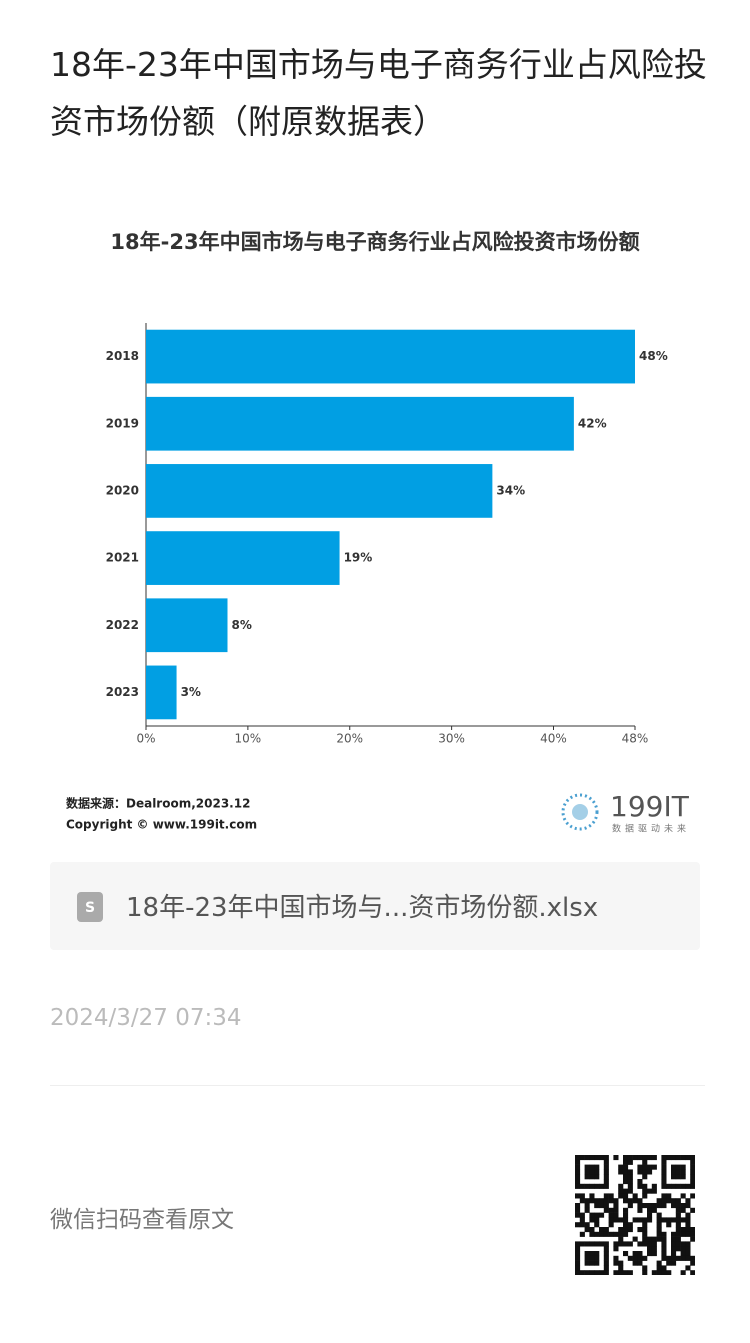  What do you see at coordinates (122, 356) in the screenshot?
I see `y-tick-label: 2018` at bounding box center [122, 356].